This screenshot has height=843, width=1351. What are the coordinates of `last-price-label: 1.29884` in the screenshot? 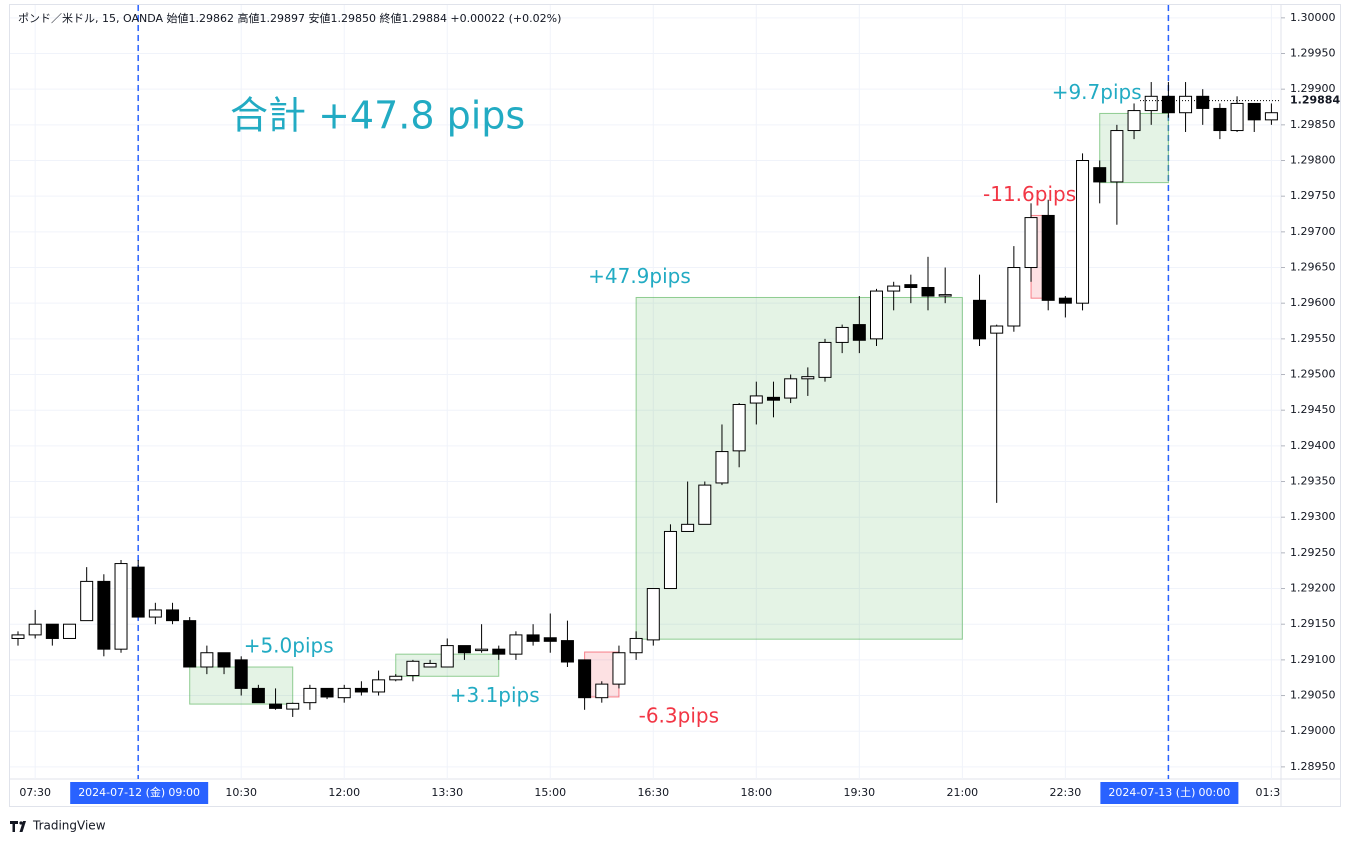 It's located at (1315, 100).